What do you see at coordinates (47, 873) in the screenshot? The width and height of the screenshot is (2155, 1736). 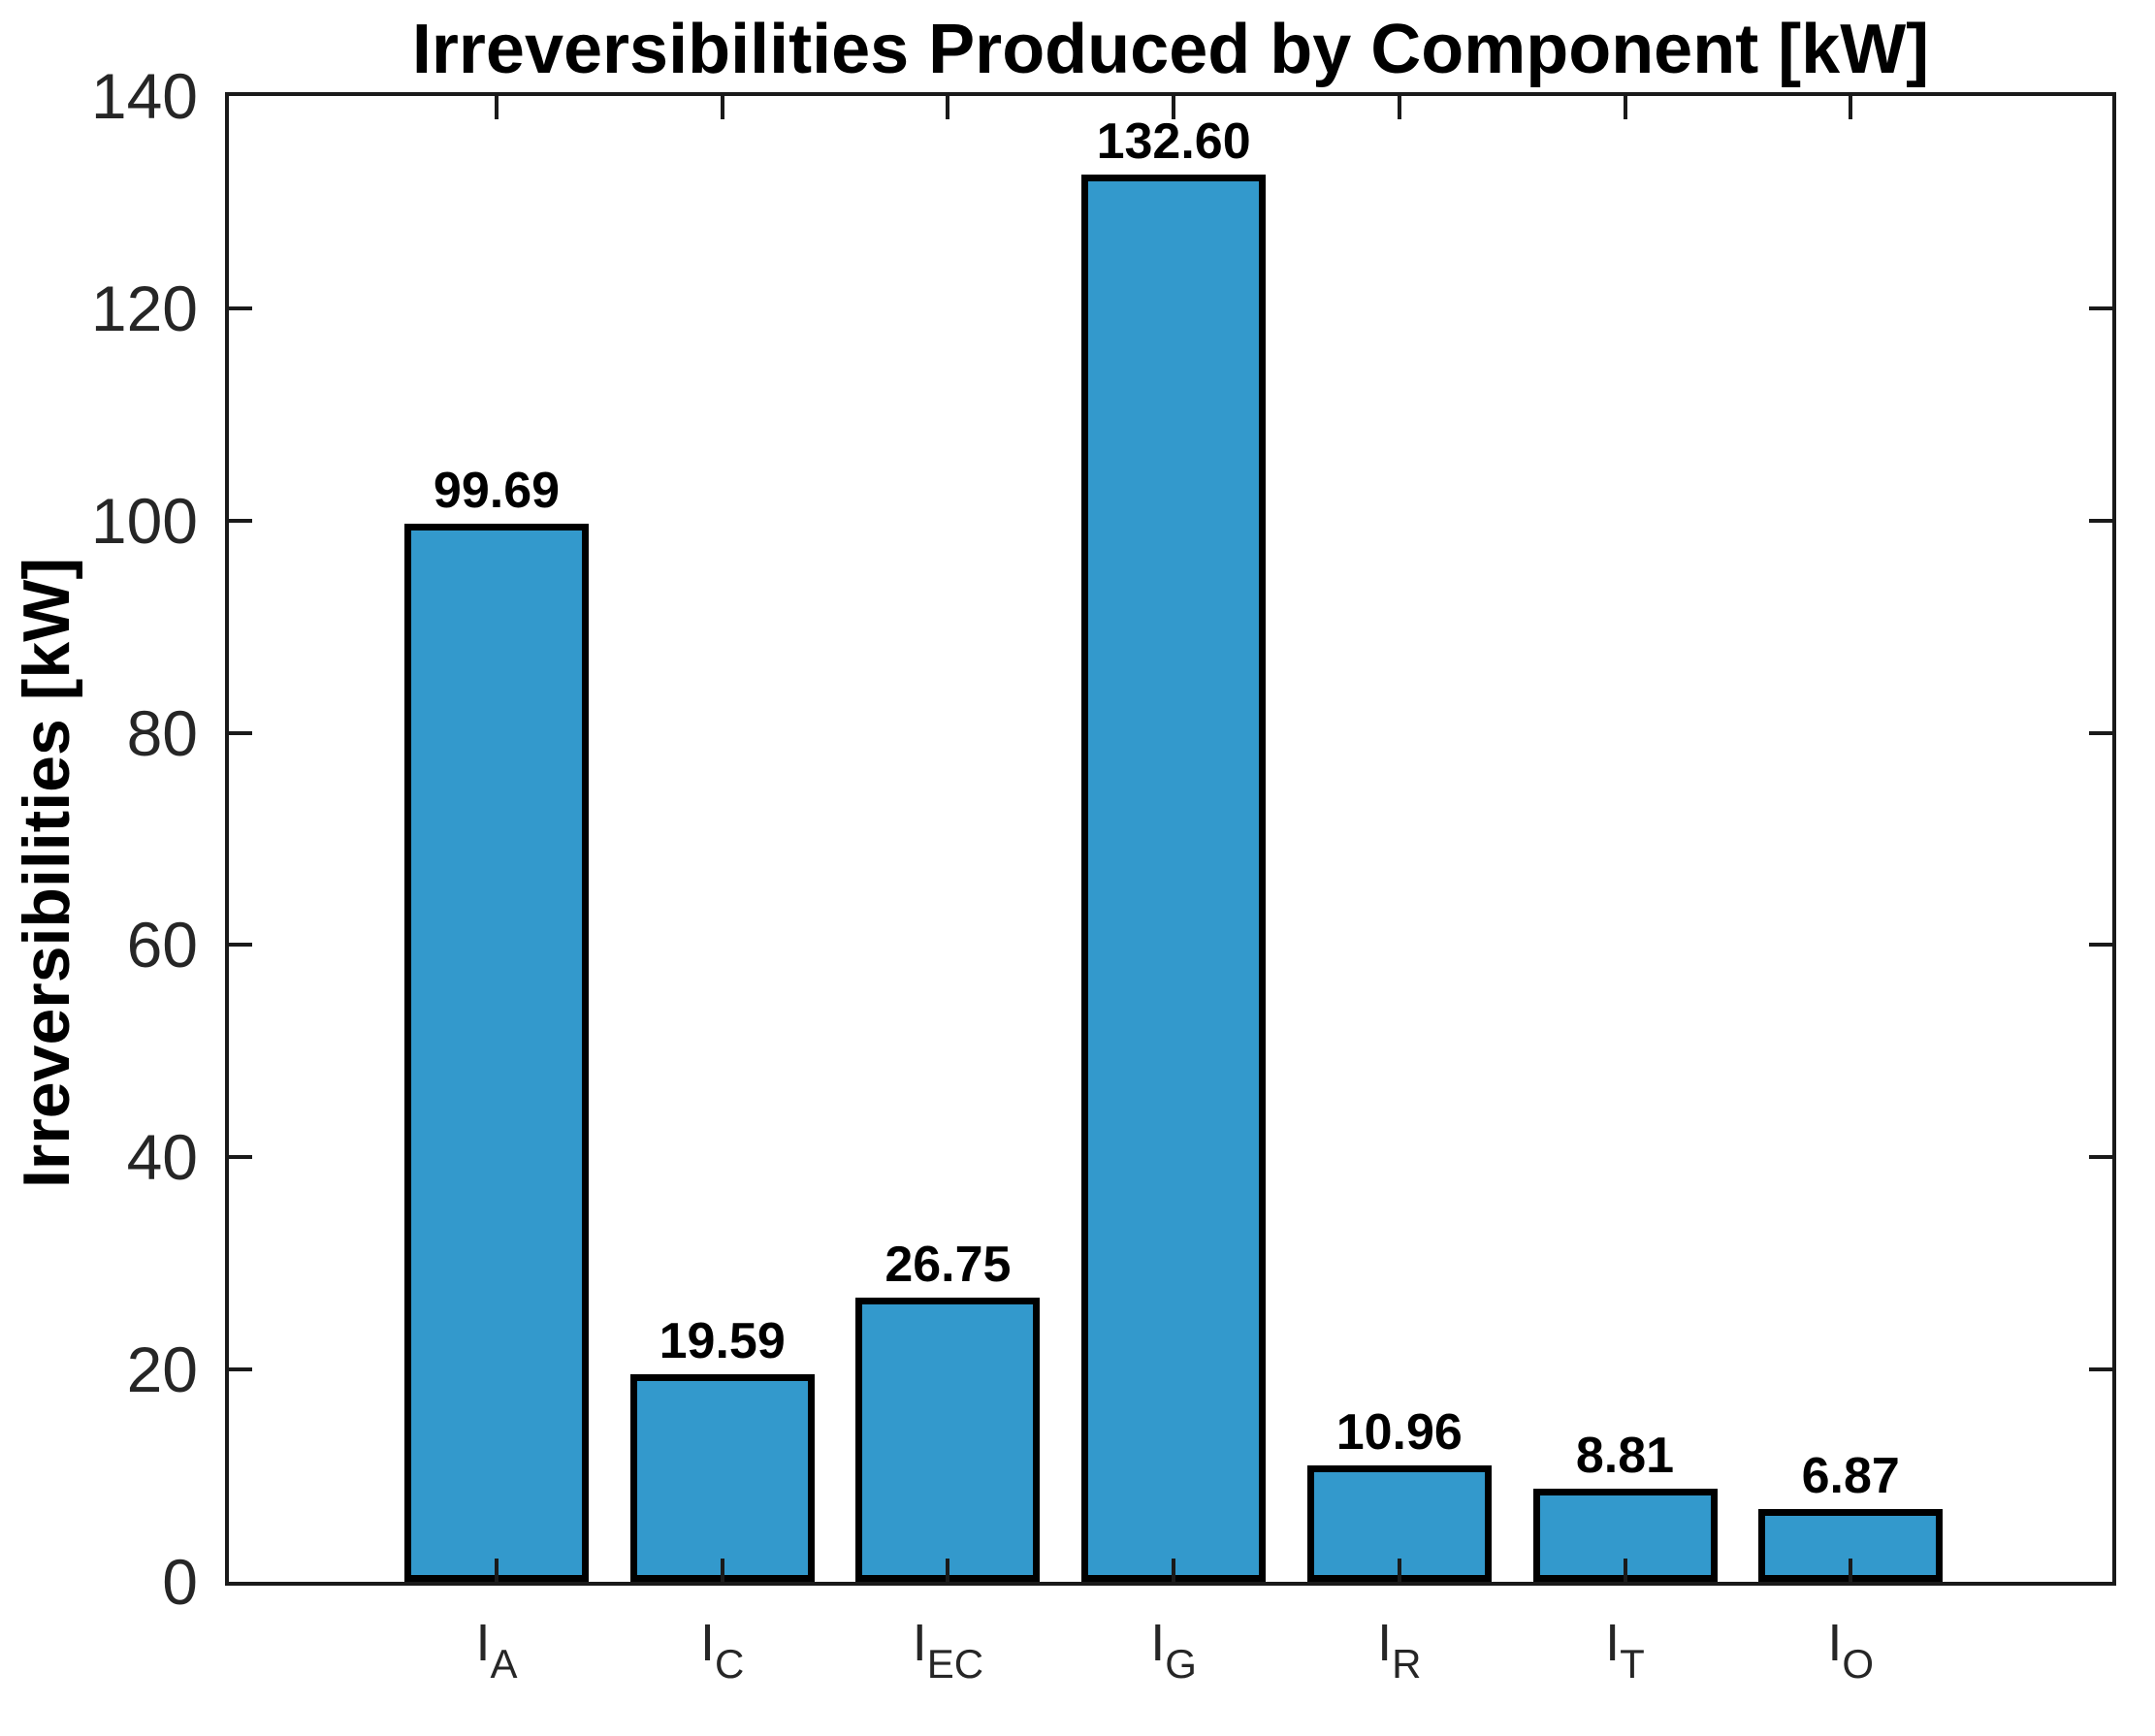 I see `y-axis-label: Irreversibilities [kW]` at bounding box center [47, 873].